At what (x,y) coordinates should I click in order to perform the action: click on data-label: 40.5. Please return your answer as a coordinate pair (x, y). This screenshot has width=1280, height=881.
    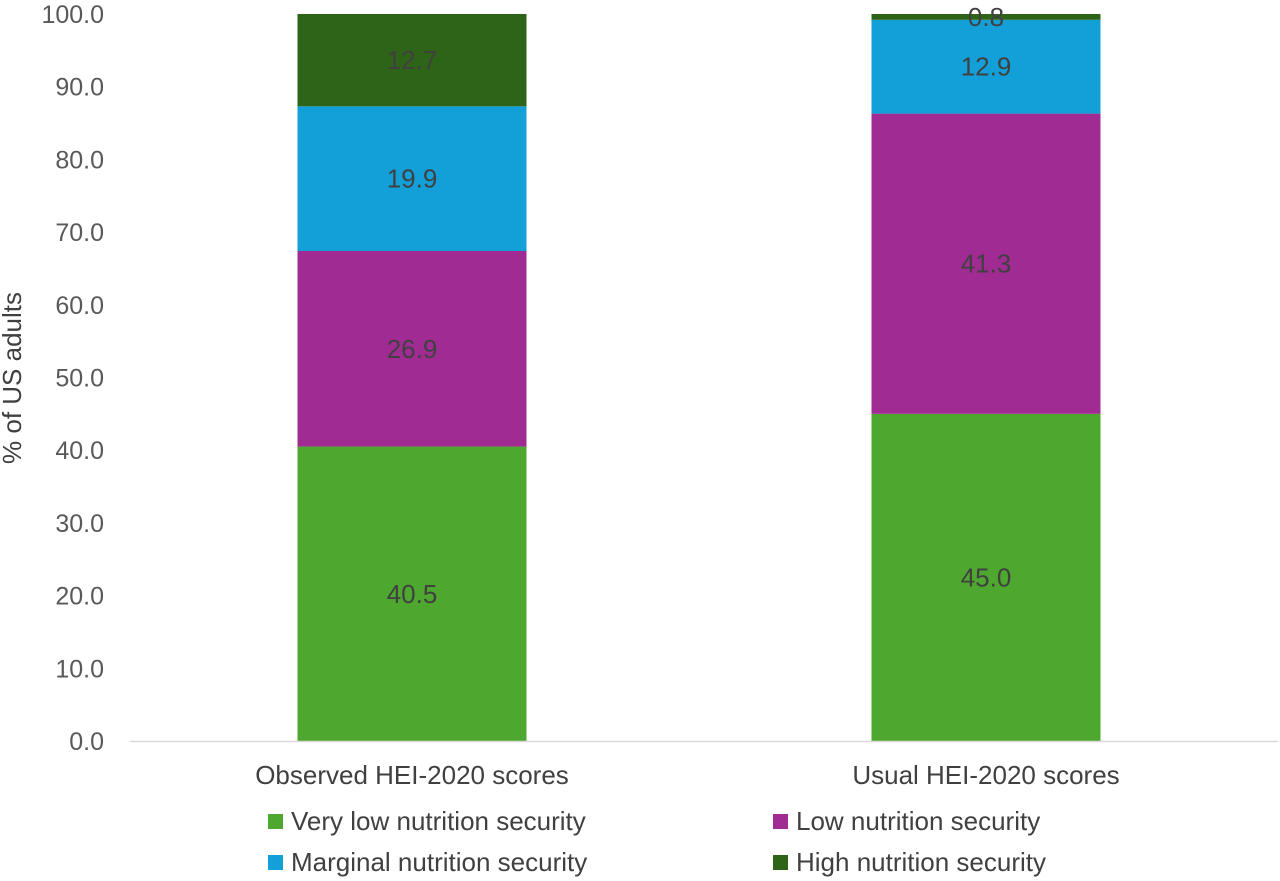
    Looking at the image, I should click on (412, 594).